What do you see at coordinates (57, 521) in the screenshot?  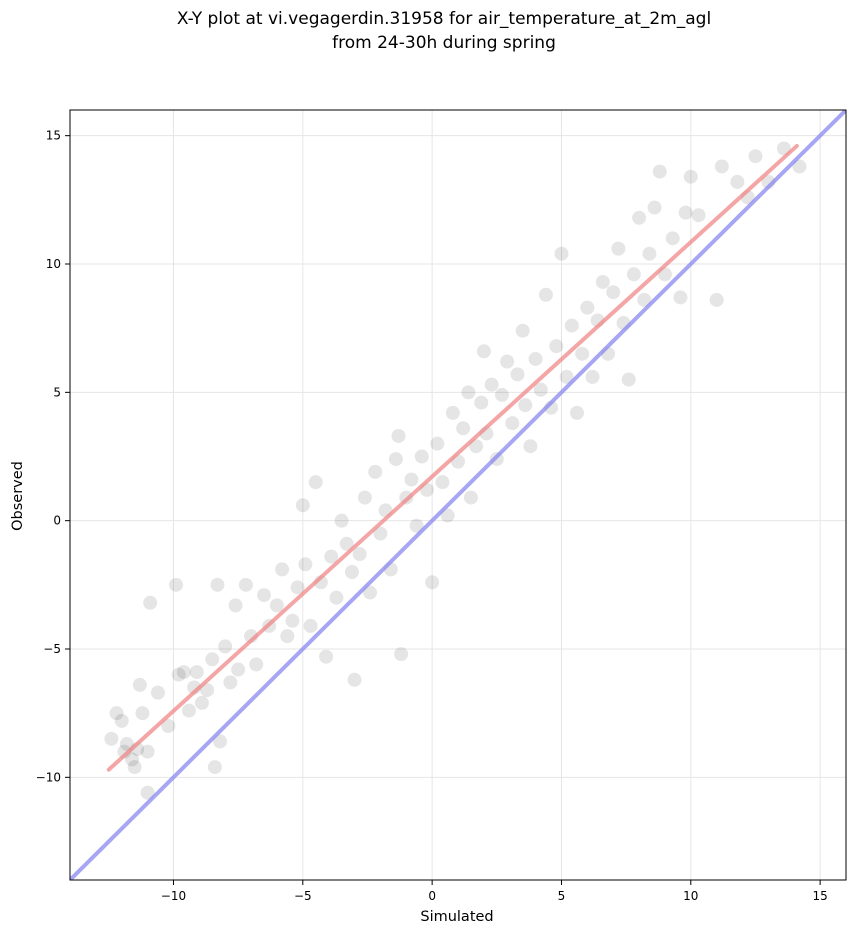 I see `y-tick-label: 0` at bounding box center [57, 521].